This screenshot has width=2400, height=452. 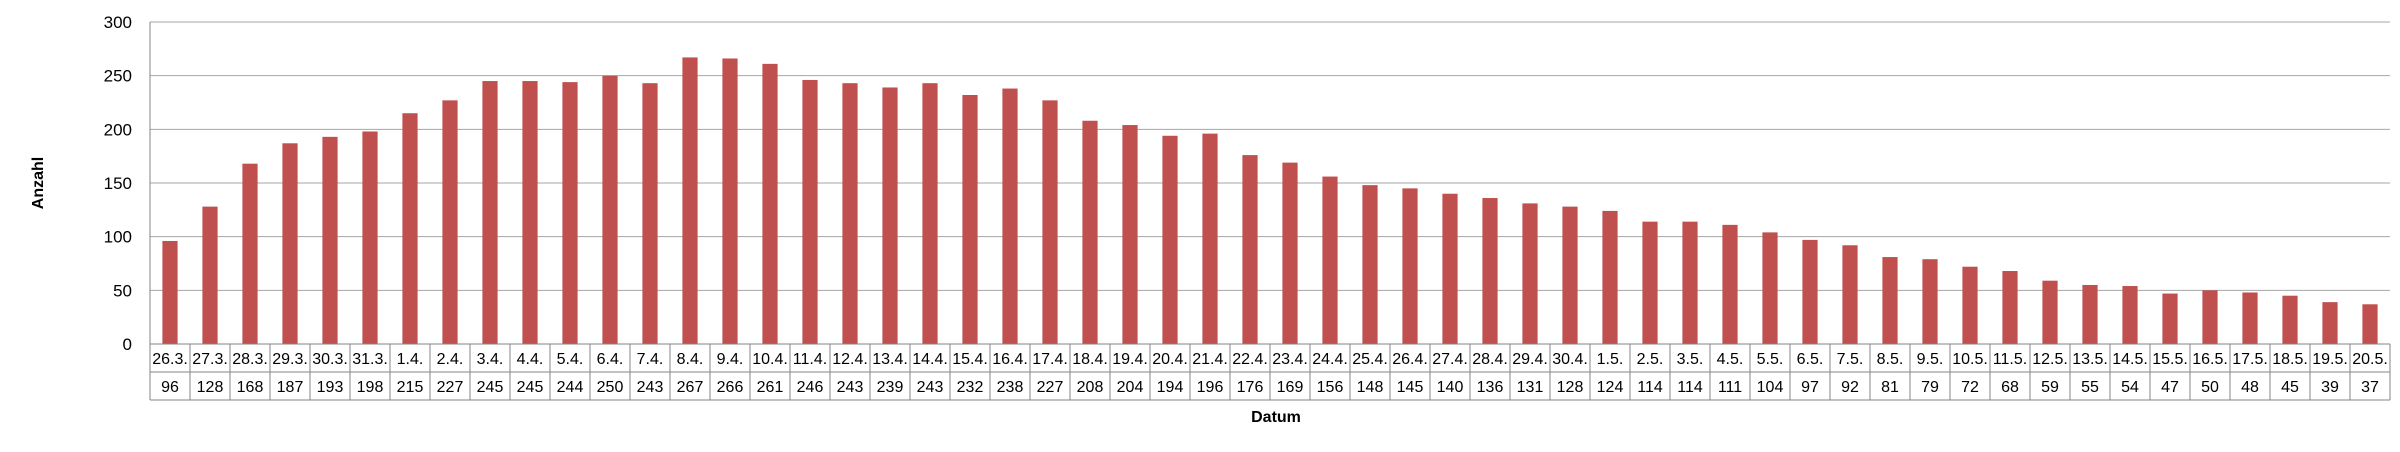 What do you see at coordinates (1130, 359) in the screenshot?
I see `x-tick-label: 19.4.` at bounding box center [1130, 359].